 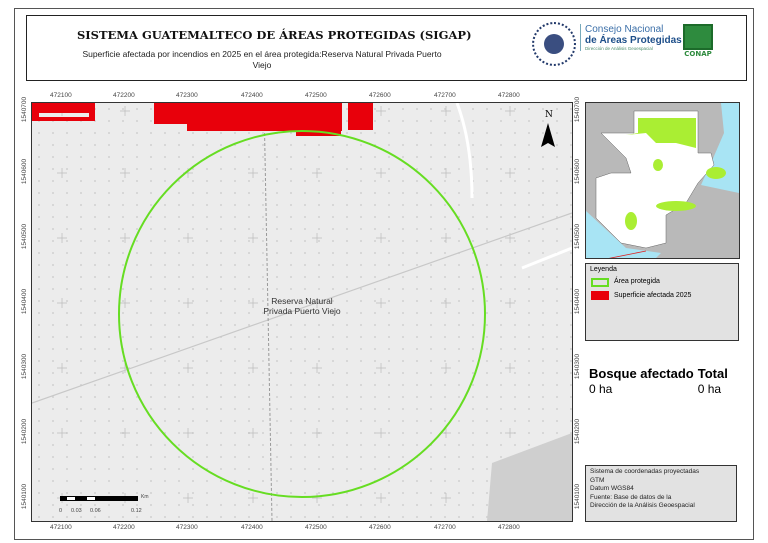 I want to click on info-line: Dirección de la Análisis Geoespacial, so click(x=642, y=505).